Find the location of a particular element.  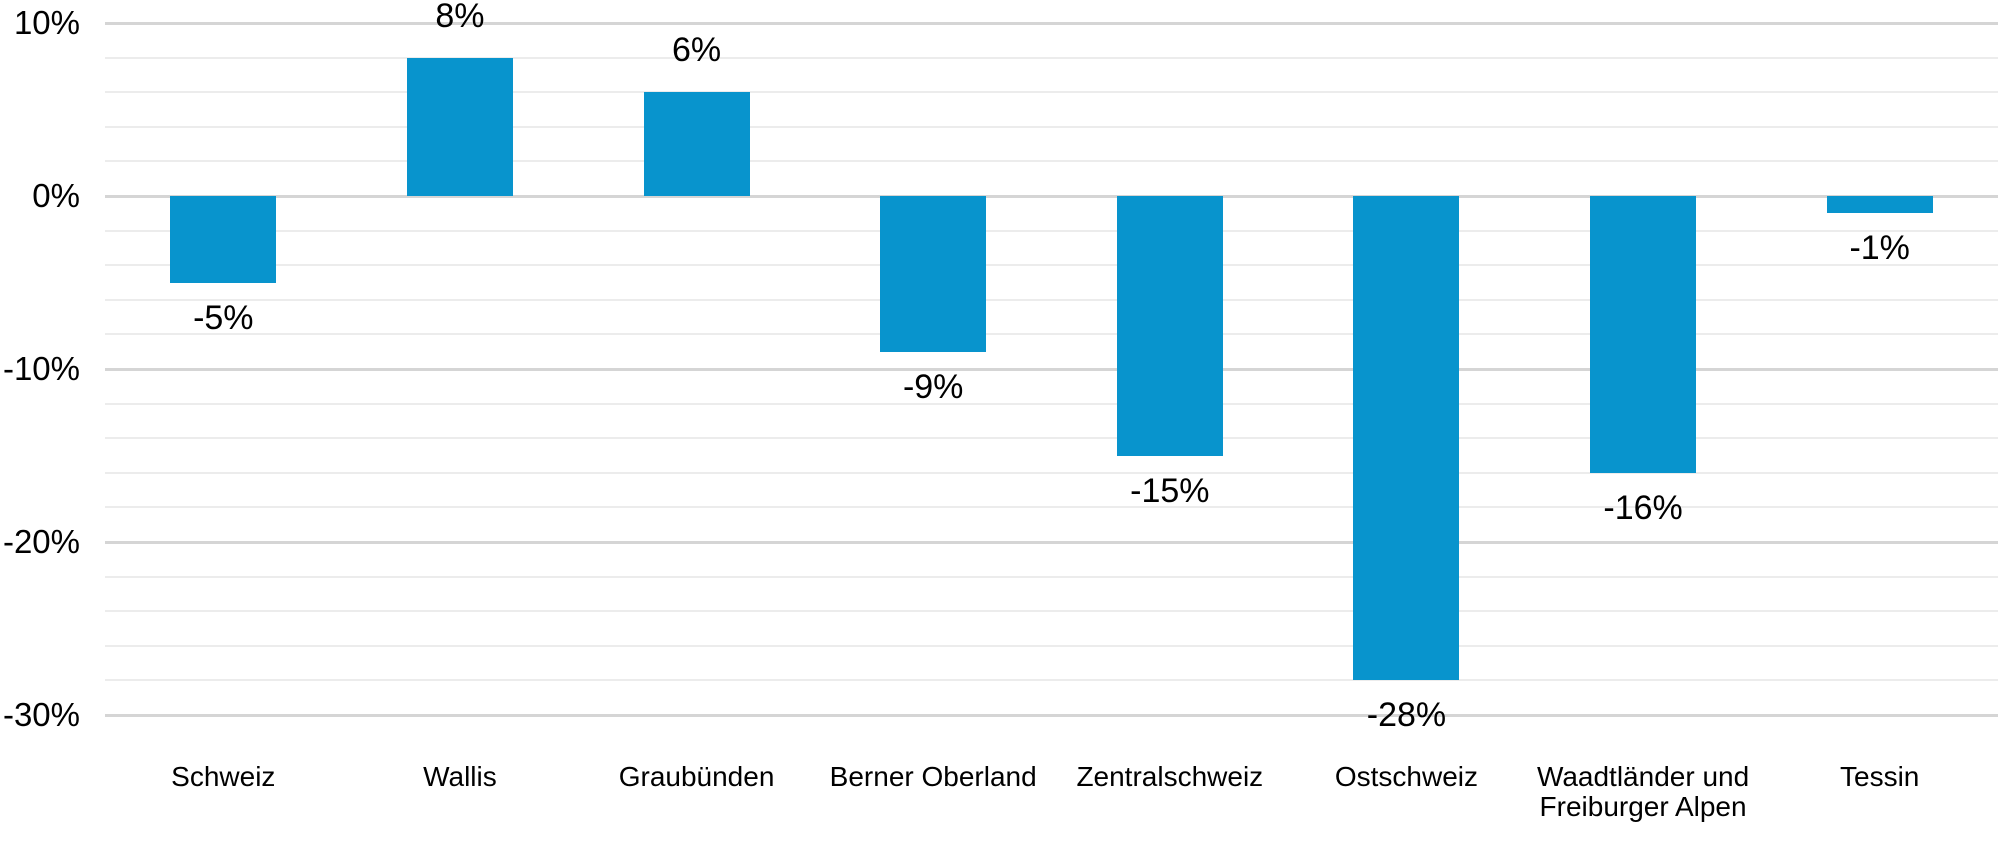

bar-value-label: -9% is located at coordinates (933, 386).